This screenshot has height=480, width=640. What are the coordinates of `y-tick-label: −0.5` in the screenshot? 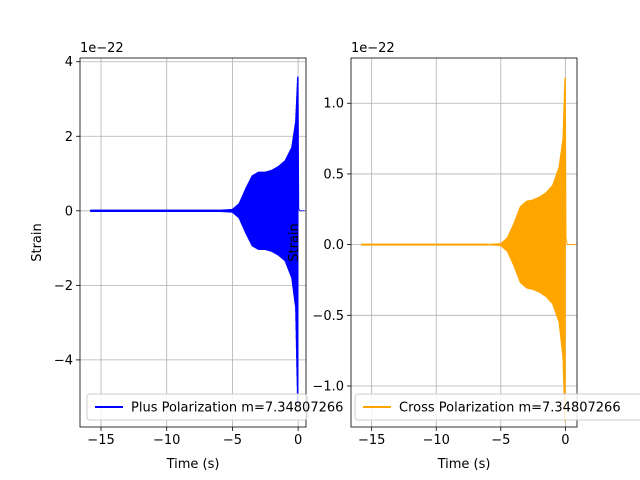 It's located at (328, 316).